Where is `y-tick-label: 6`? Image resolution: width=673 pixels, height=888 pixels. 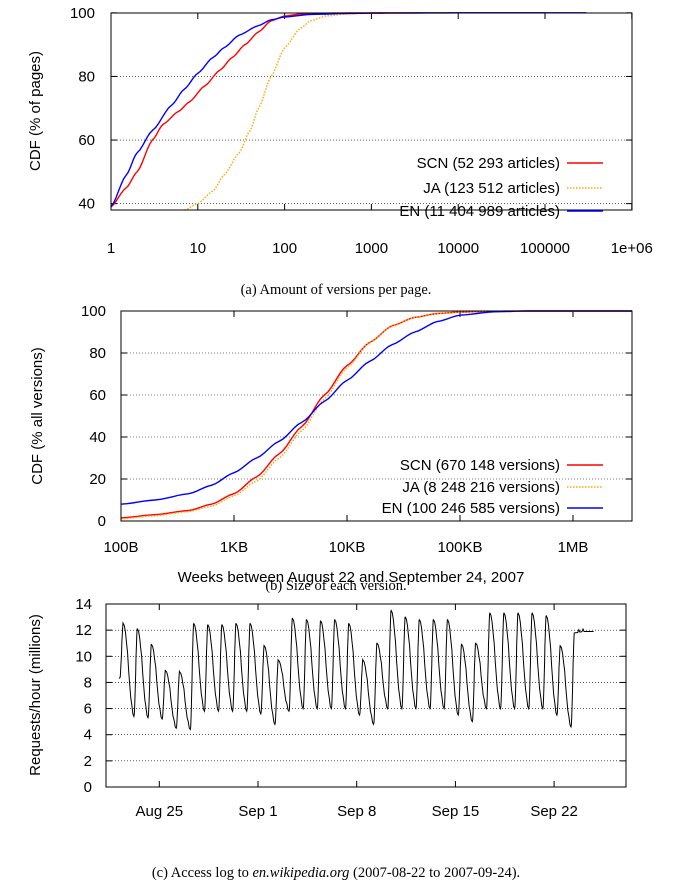 y-tick-label: 6 is located at coordinates (88, 709).